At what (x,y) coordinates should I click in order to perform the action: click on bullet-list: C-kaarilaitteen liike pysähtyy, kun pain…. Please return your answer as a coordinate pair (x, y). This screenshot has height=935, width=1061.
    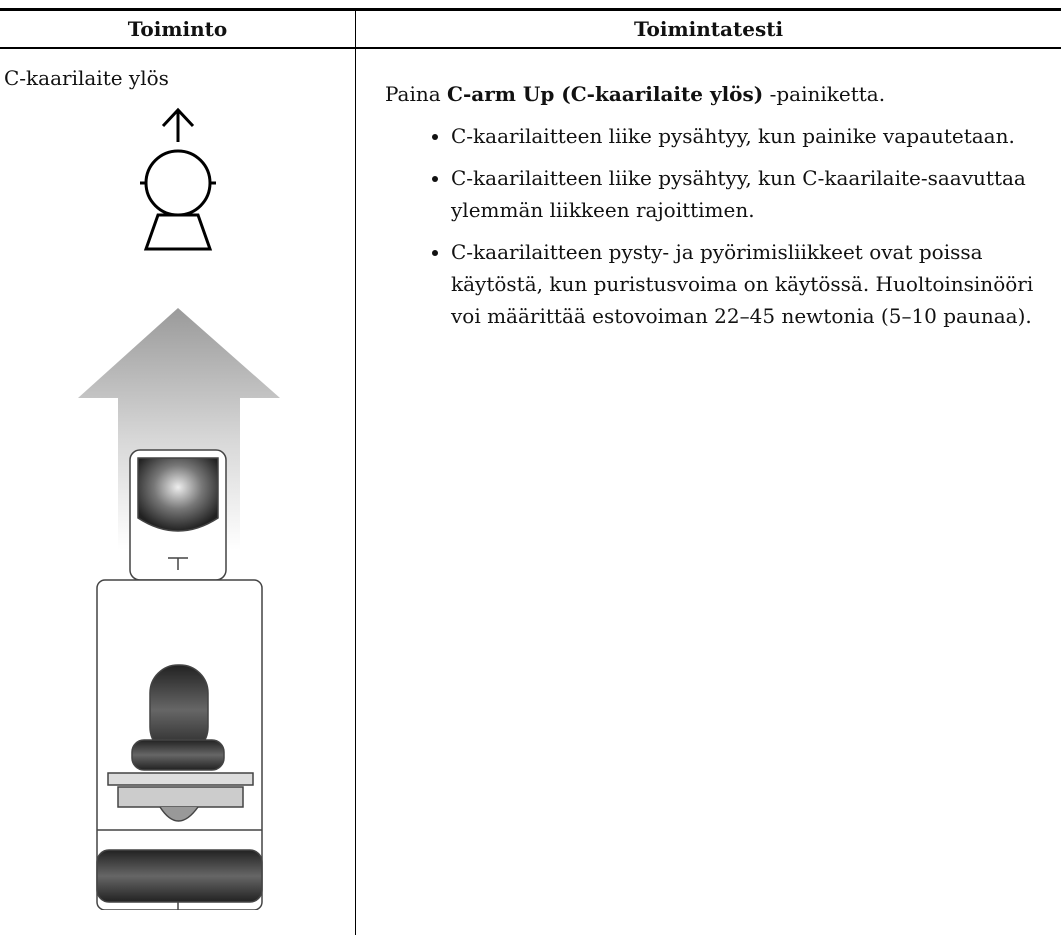
    Looking at the image, I should click on (721, 226).